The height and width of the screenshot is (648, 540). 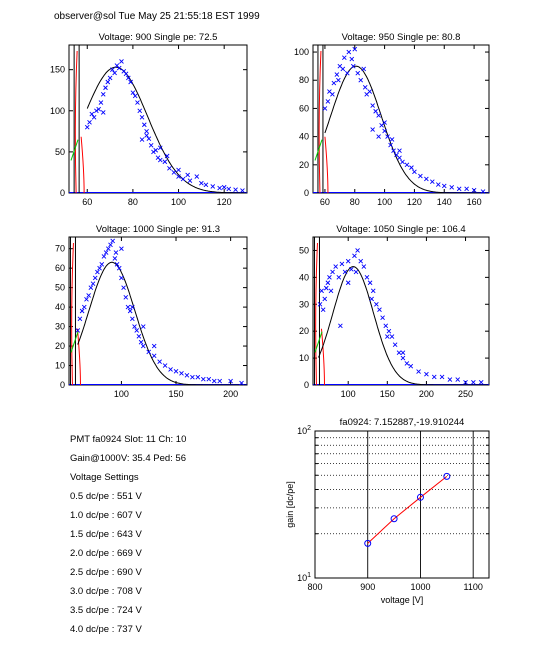 I want to click on gain-fit-line, so click(x=407, y=510).